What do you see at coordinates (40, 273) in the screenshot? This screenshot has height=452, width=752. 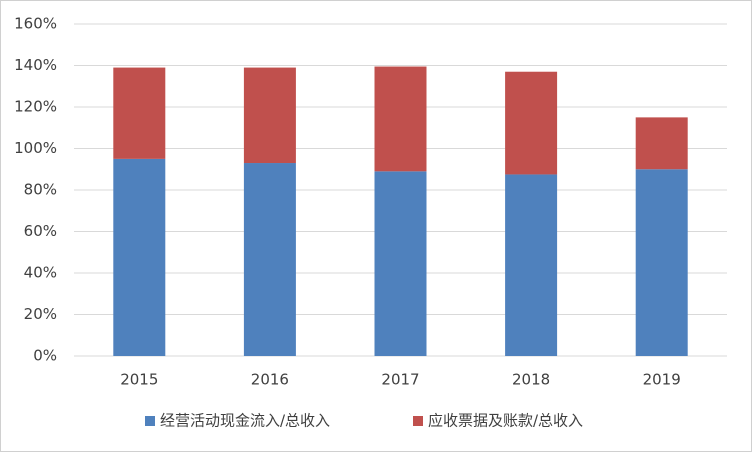 I see `y-tick-label: 40%` at bounding box center [40, 273].